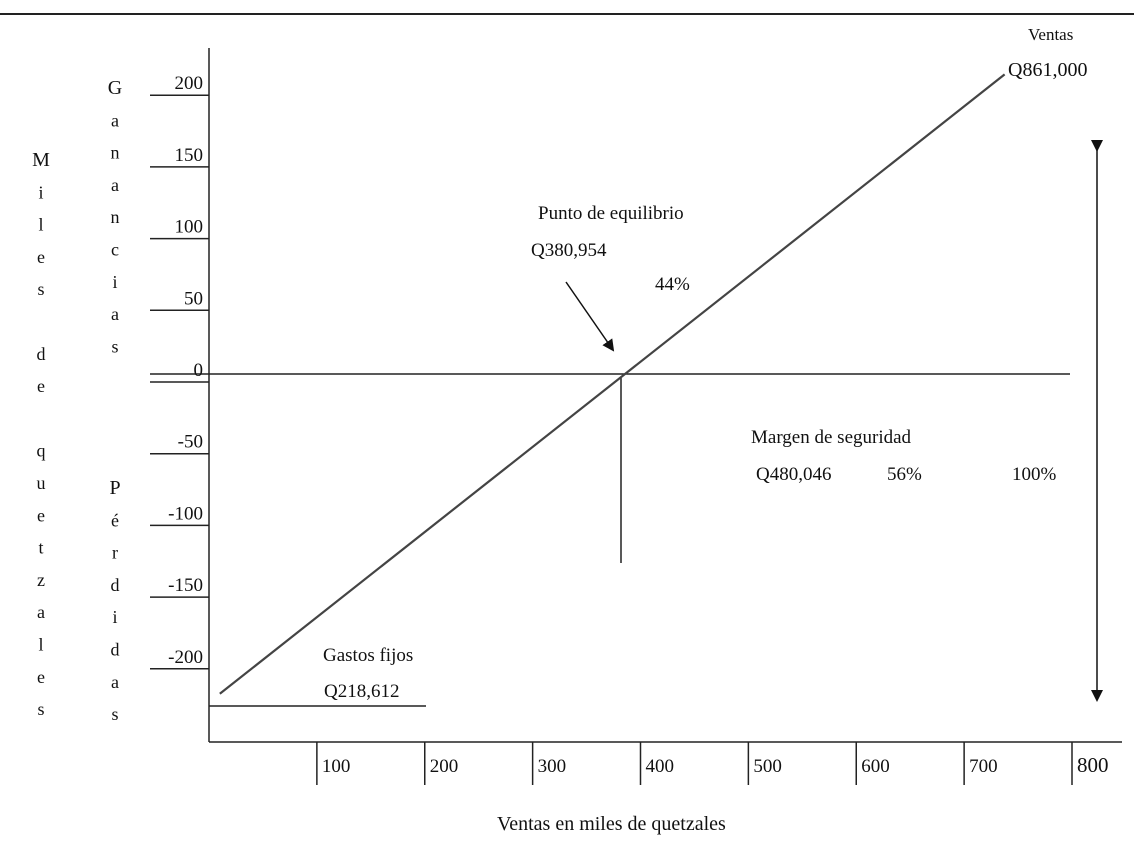 Image resolution: width=1134 pixels, height=848 pixels. Describe the element at coordinates (114, 488) in the screenshot. I see `y-label-lower-letter: P` at that location.